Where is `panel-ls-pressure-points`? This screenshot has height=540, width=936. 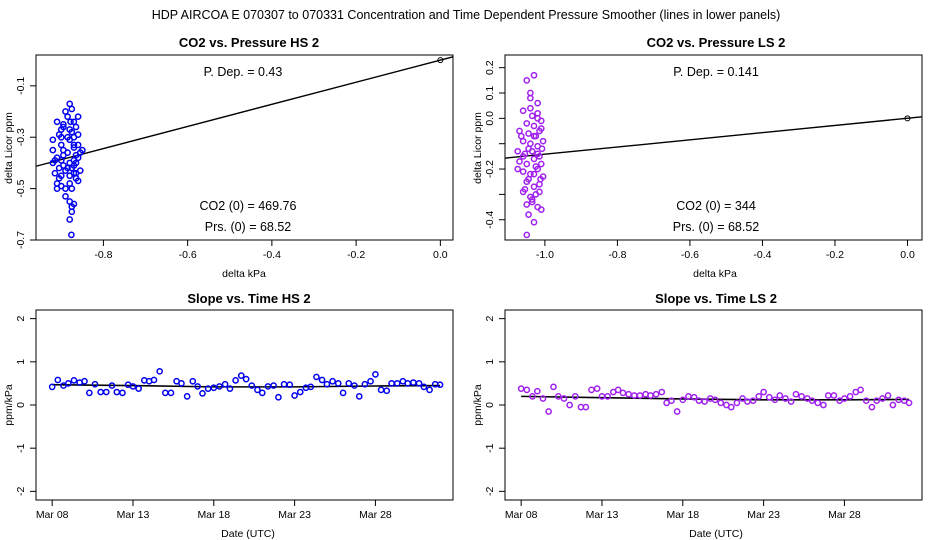
panel-ls-pressure-points is located at coordinates (530, 155).